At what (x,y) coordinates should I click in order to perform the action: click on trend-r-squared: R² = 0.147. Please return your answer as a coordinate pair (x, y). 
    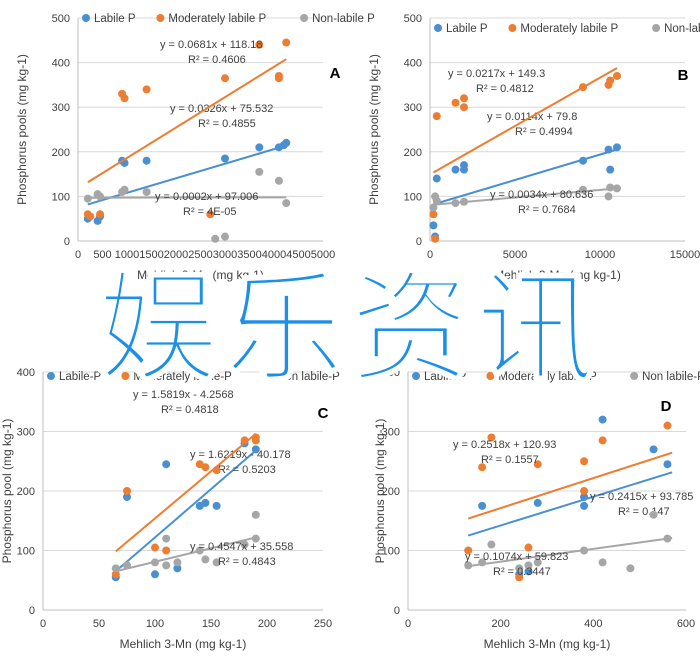
    Looking at the image, I should click on (644, 512).